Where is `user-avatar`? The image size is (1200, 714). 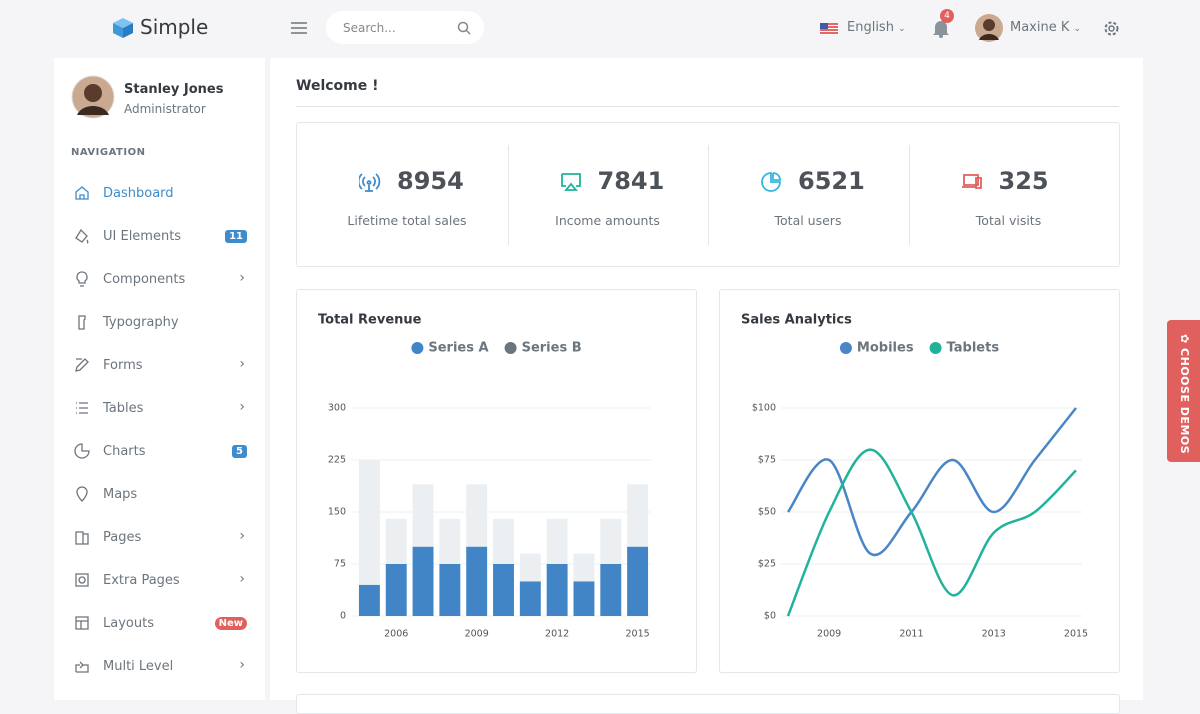 user-avatar is located at coordinates (989, 28).